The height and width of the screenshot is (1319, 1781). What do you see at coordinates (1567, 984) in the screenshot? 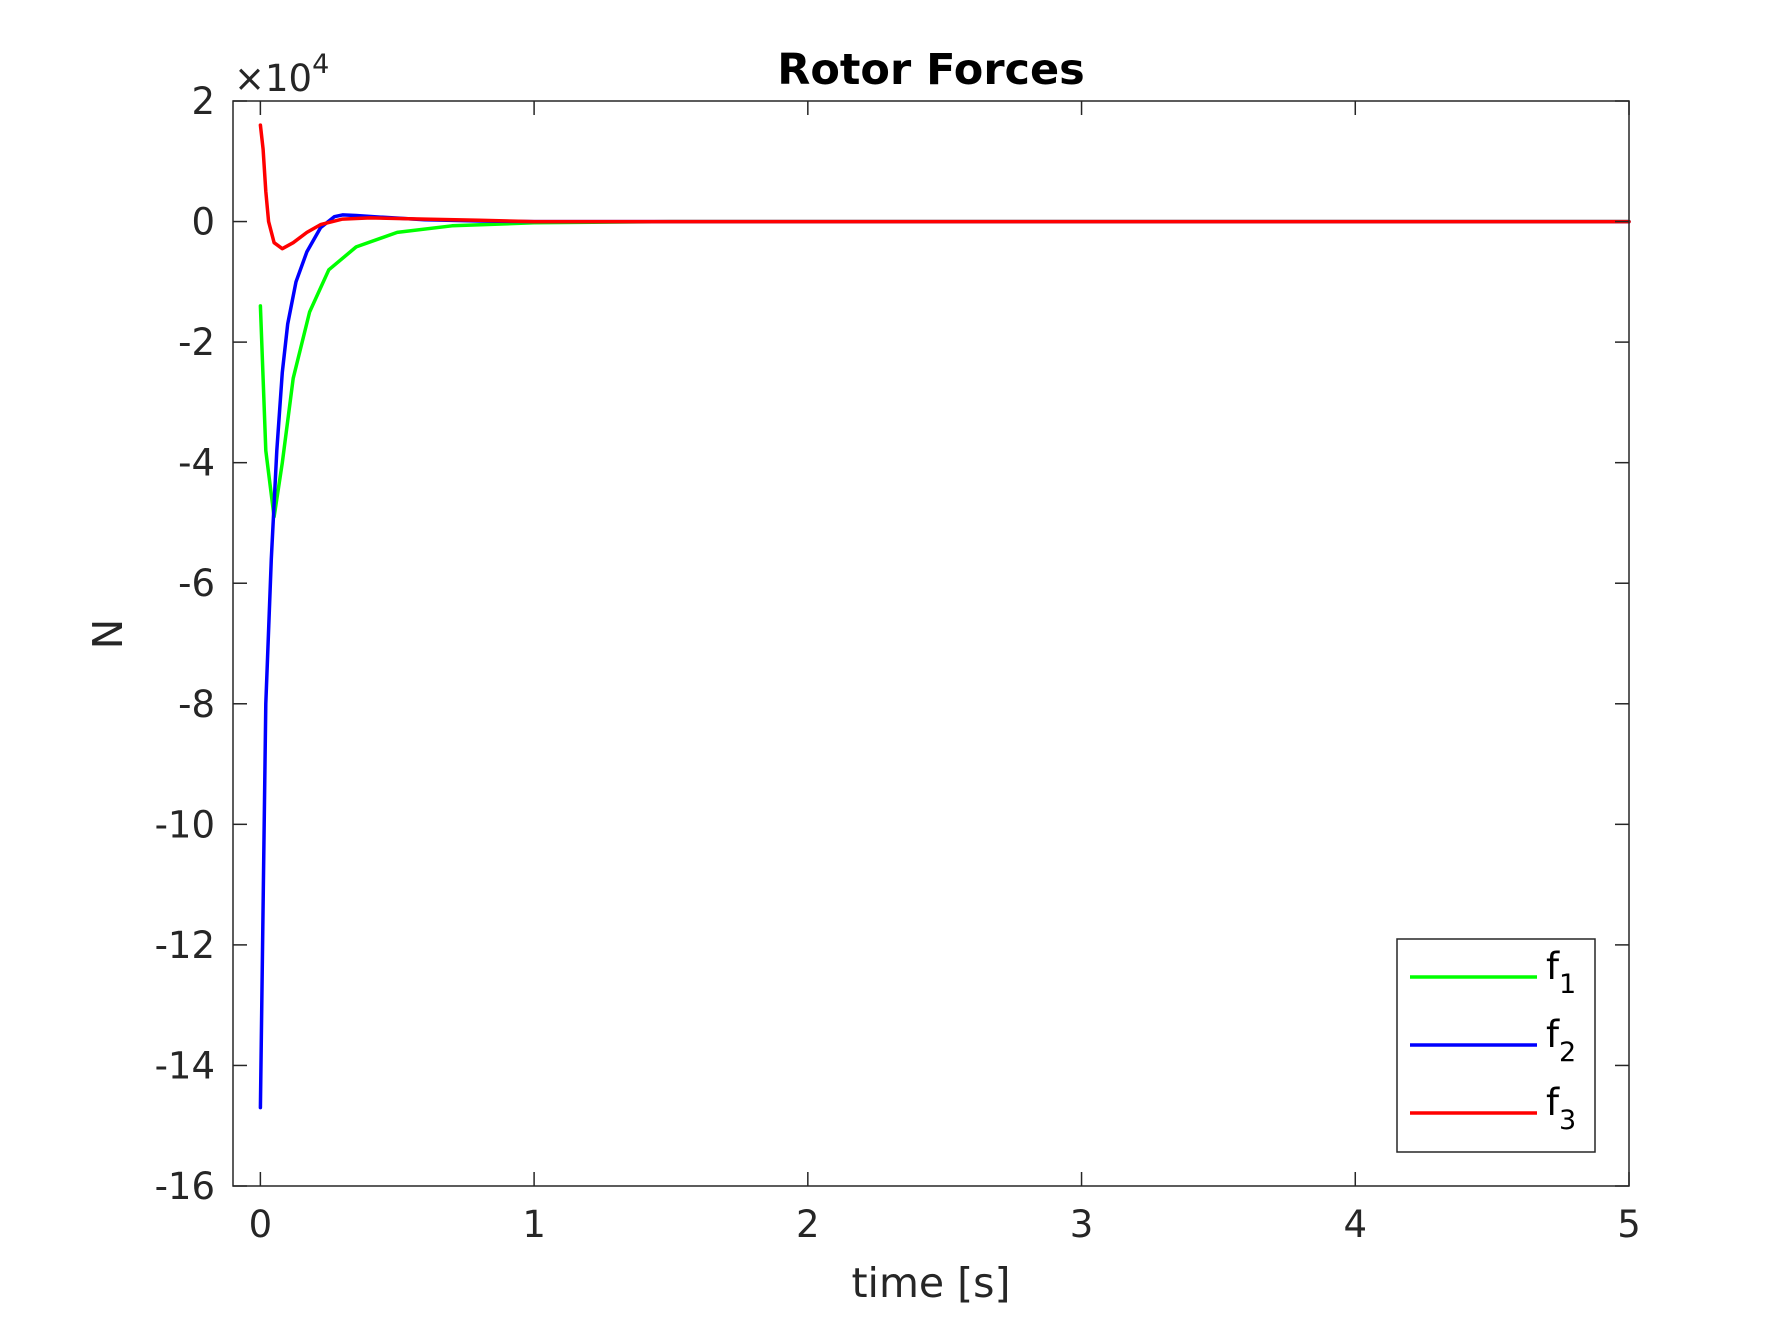
I see `legend-label-sub: 1` at bounding box center [1567, 984].